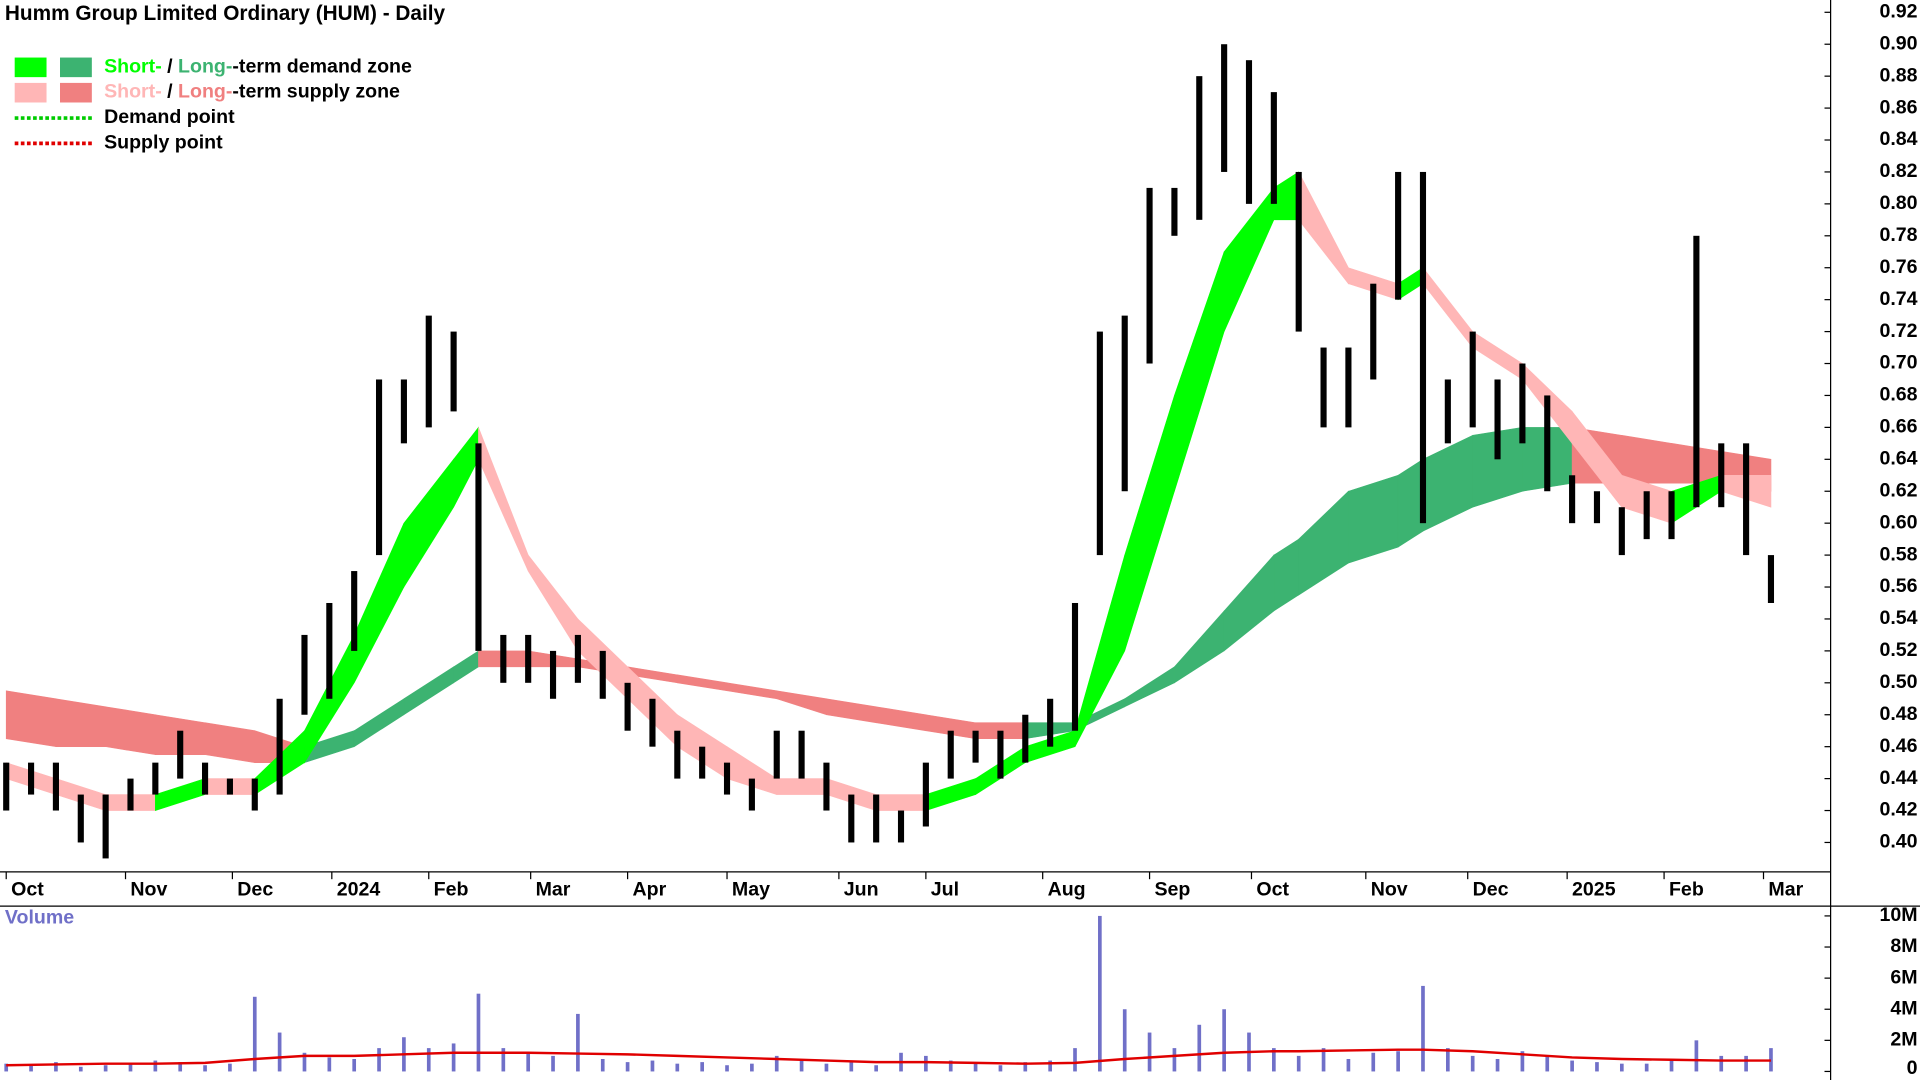 The width and height of the screenshot is (1920, 1080). What do you see at coordinates (1172, 889) in the screenshot?
I see `x-tick-label: Sep` at bounding box center [1172, 889].